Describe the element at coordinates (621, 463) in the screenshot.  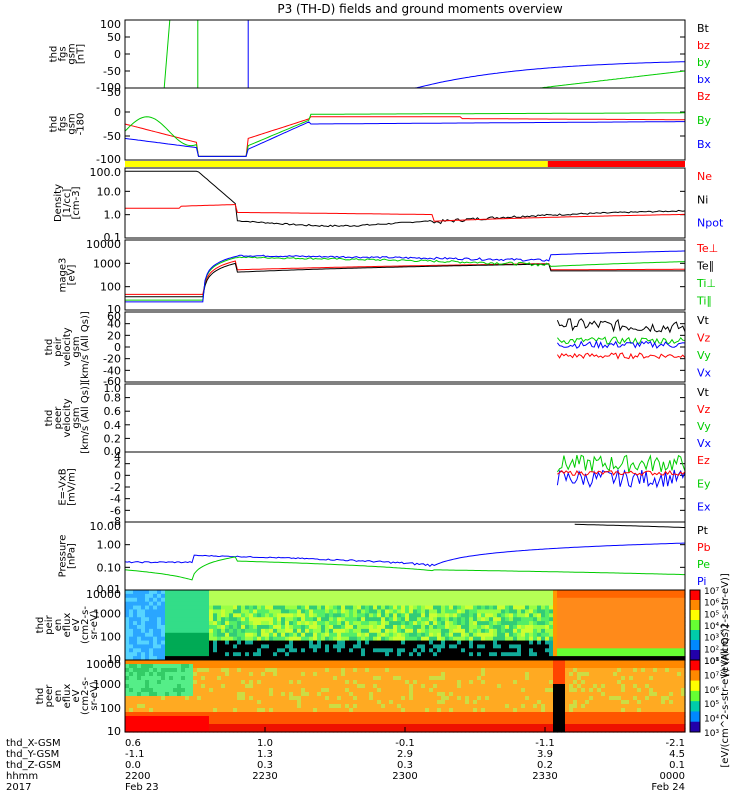
I see `series-line` at that location.